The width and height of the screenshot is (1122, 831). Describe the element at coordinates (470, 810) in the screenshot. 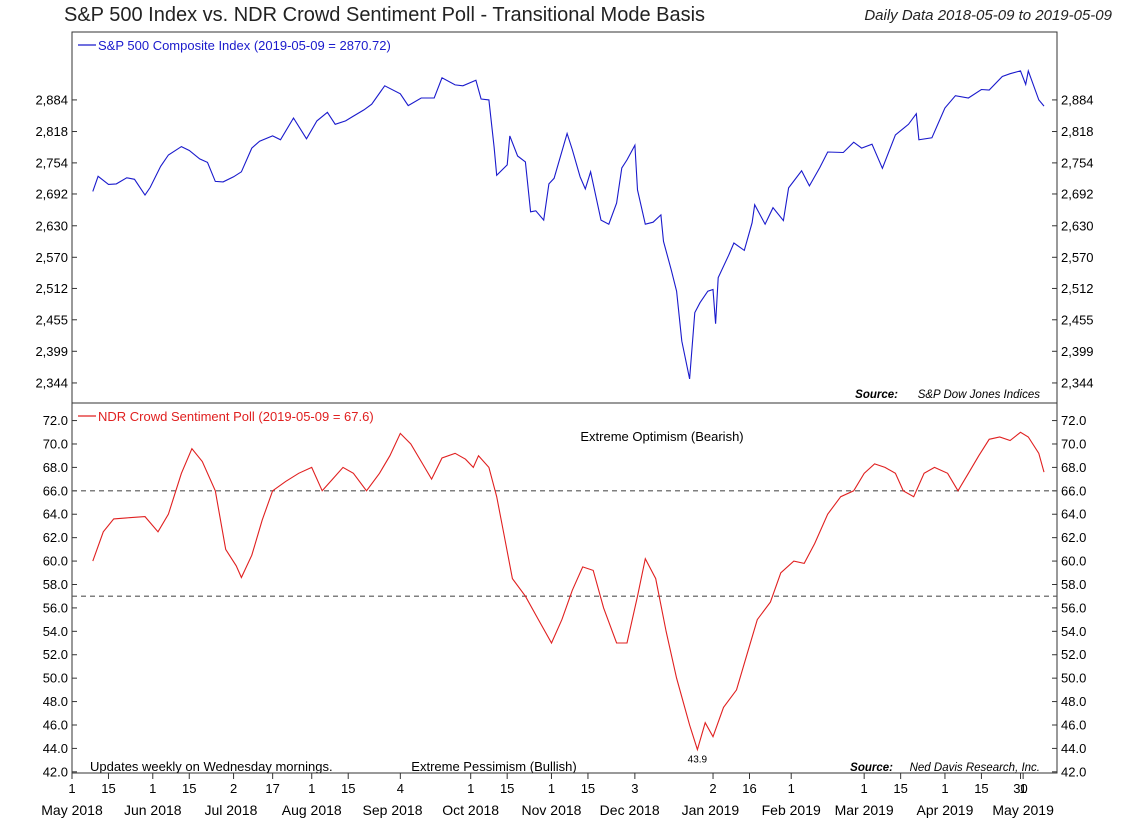

I see `x-month-label: Oct 2018` at that location.